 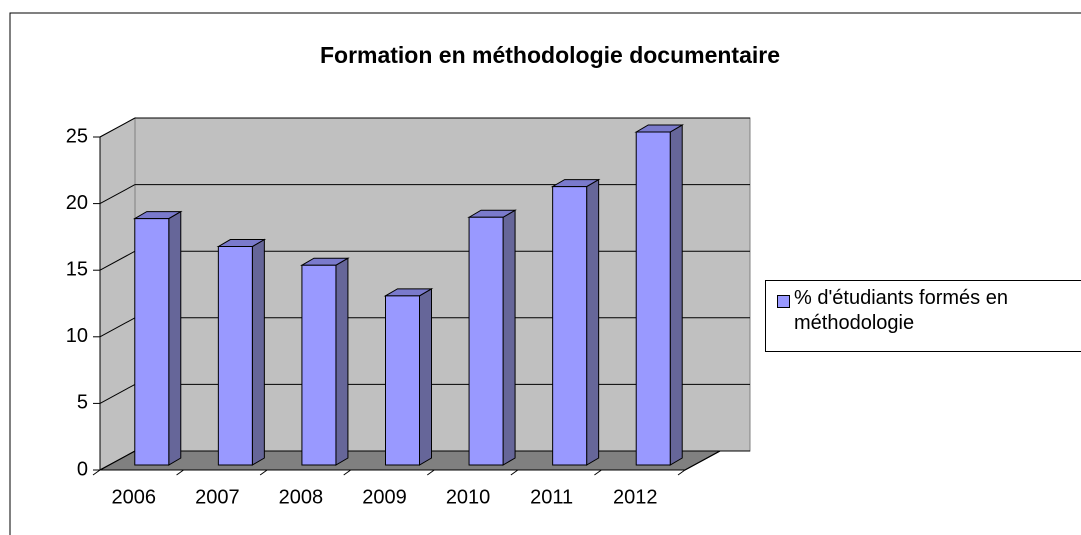 What do you see at coordinates (550, 55) in the screenshot?
I see `chart-title: Formation en méthodologie documentaire` at bounding box center [550, 55].